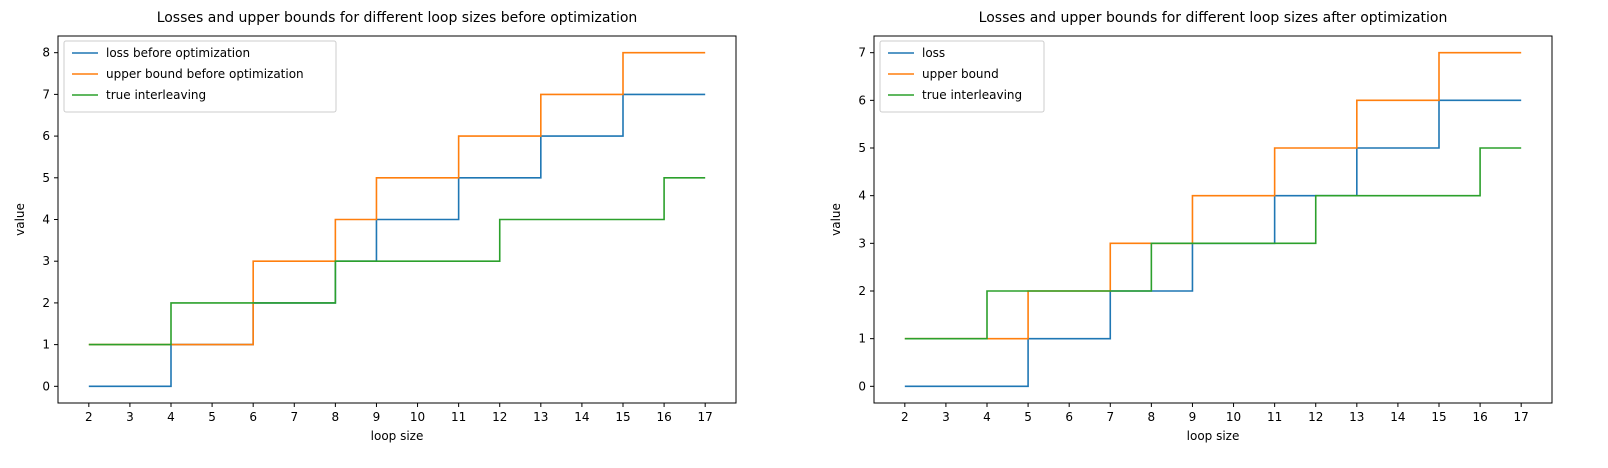 The height and width of the screenshot is (468, 1608). Describe the element at coordinates (46, 53) in the screenshot. I see `y-tick-label: 8` at that location.